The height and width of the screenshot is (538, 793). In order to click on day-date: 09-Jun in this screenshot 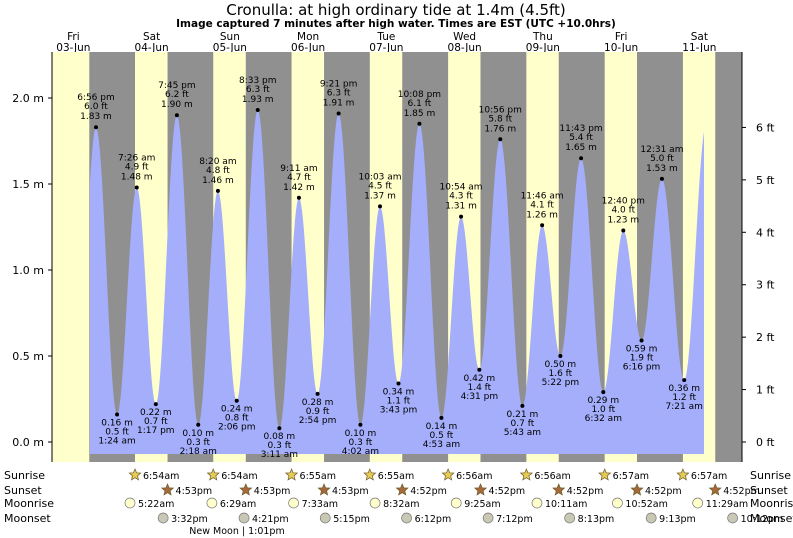, I will do `click(543, 48)`.